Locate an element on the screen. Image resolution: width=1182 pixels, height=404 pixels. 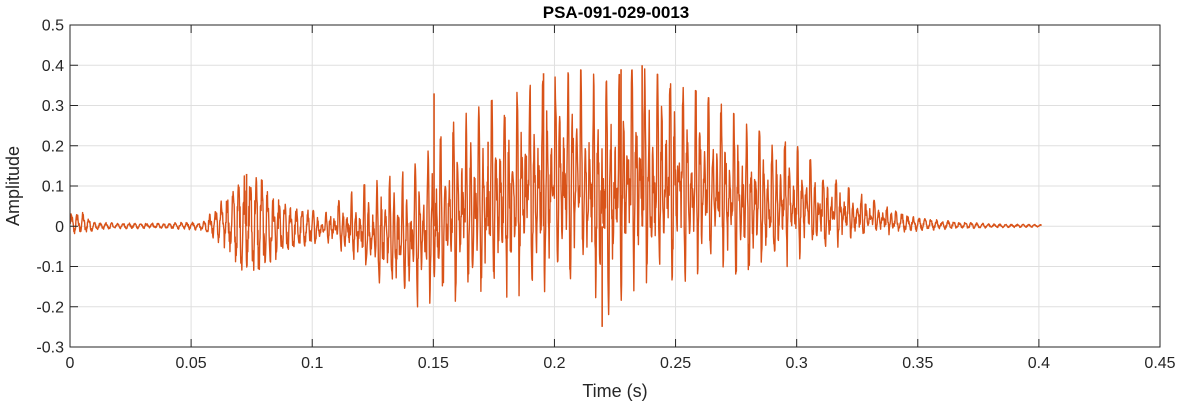
x-tick-label: 0.35 is located at coordinates (917, 363).